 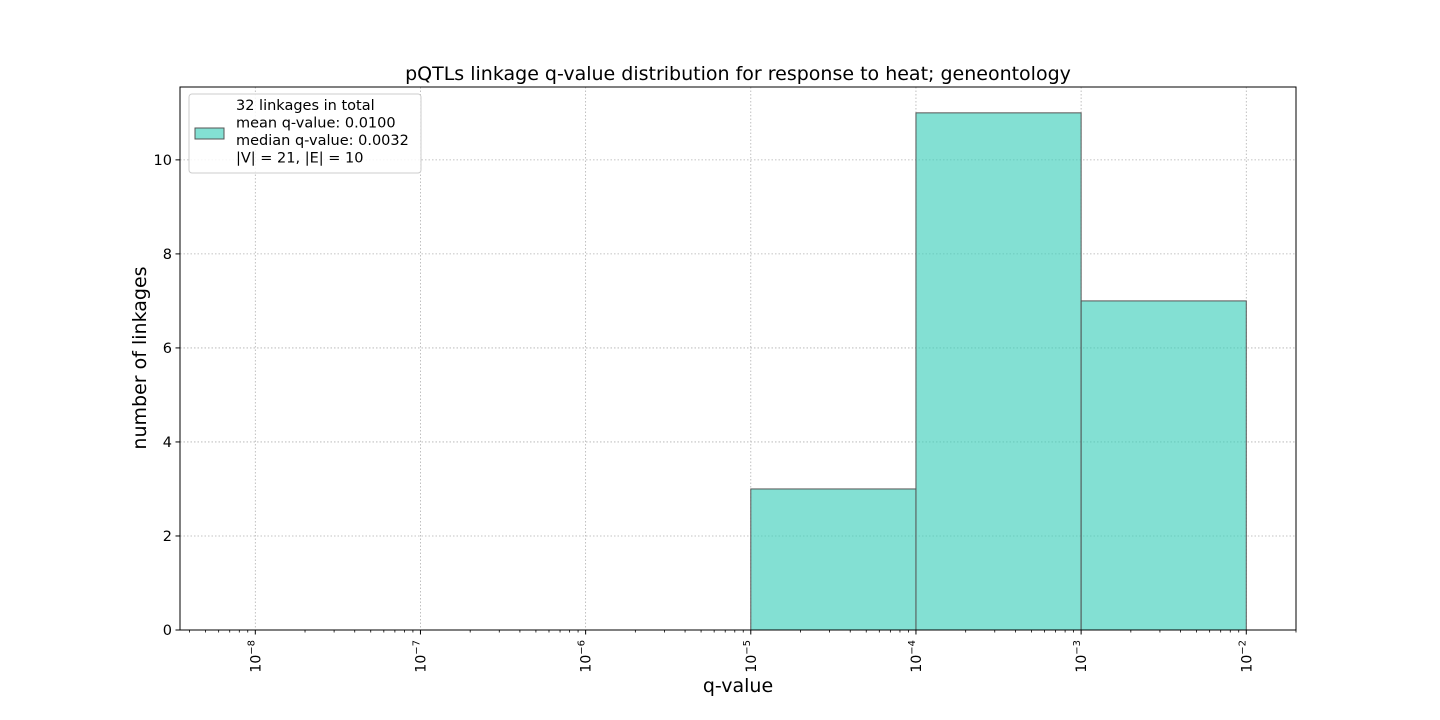 What do you see at coordinates (586, 656) in the screenshot?
I see `x-tick-label: 10−6` at bounding box center [586, 656].